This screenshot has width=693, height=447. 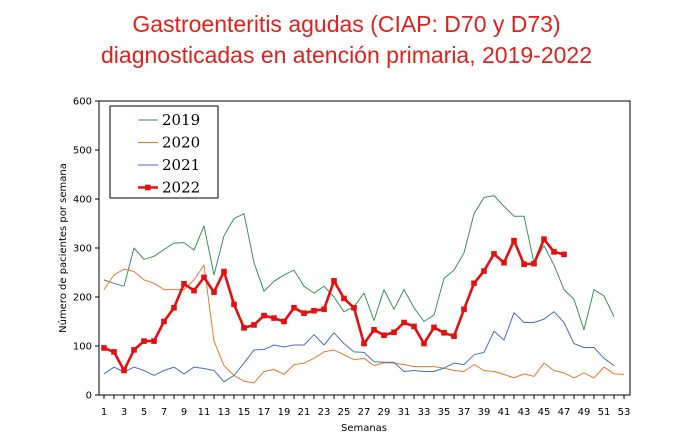 What do you see at coordinates (181, 188) in the screenshot?
I see `legend-label-2022: 2022` at bounding box center [181, 188].